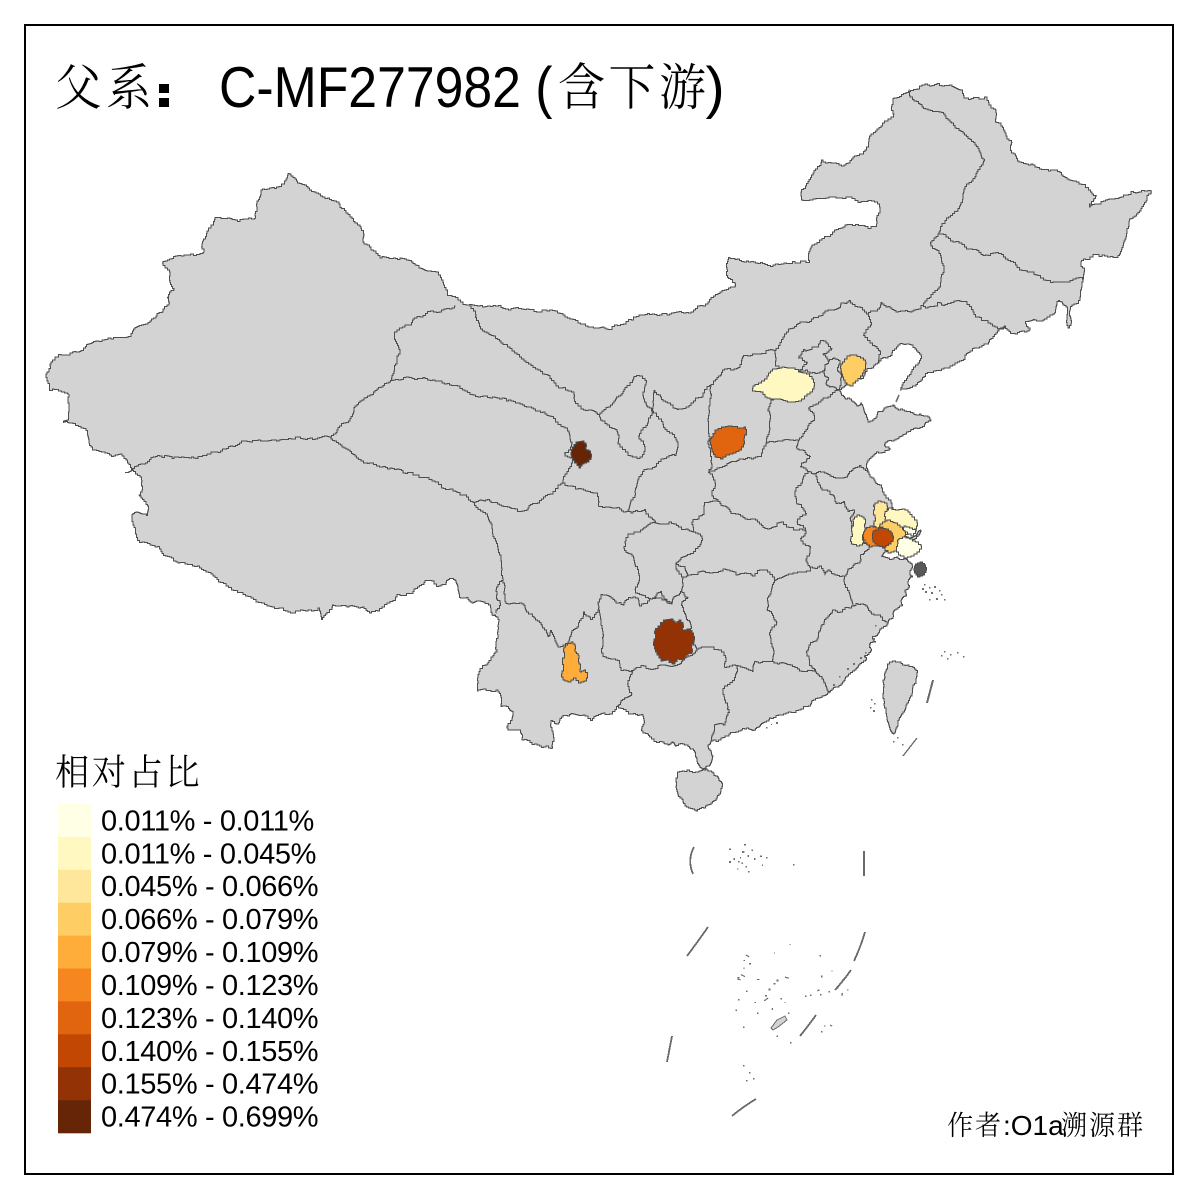 The height and width of the screenshot is (1200, 1200). What do you see at coordinates (209, 1052) in the screenshot?
I see `svg-text: 0.140% - 0.155%` at bounding box center [209, 1052].